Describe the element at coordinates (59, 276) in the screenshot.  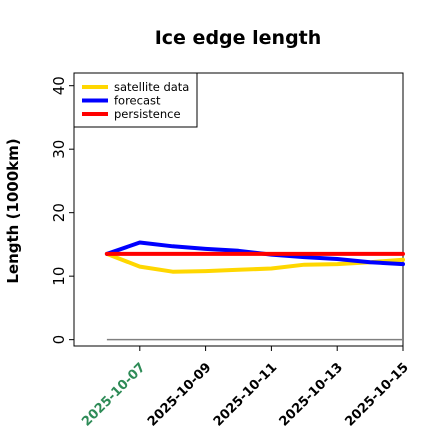
I see `y-tick-label: 10` at that location.